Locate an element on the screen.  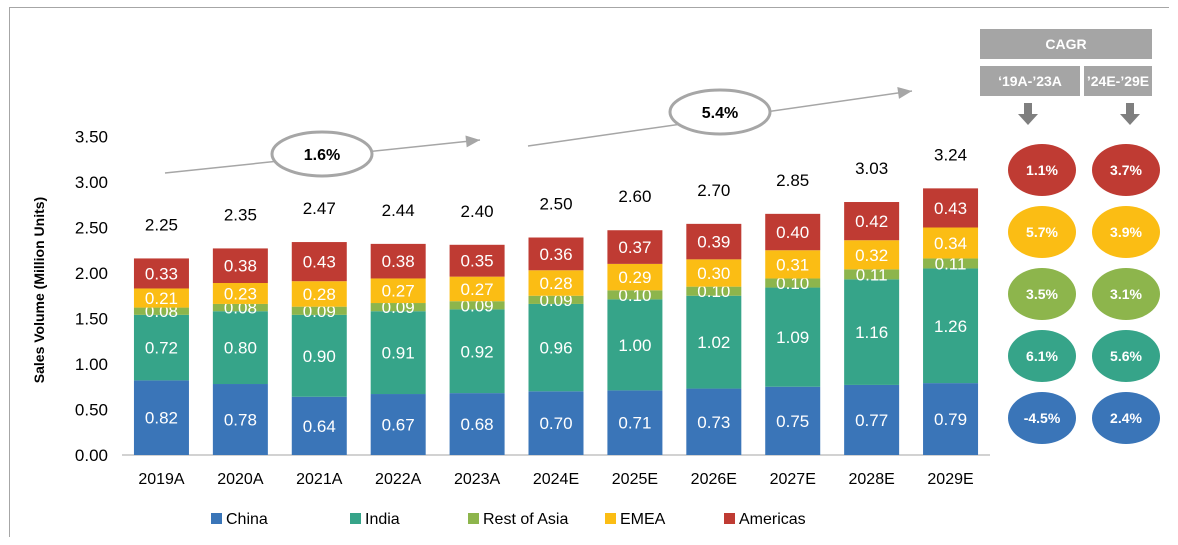
cagr-circle: 5.7% is located at coordinates (1042, 232).